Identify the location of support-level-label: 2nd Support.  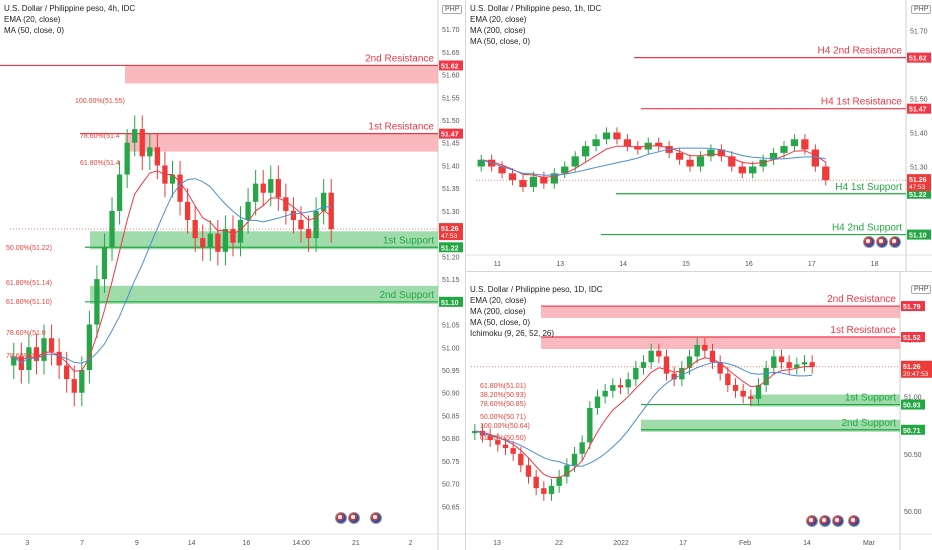
(407, 295).